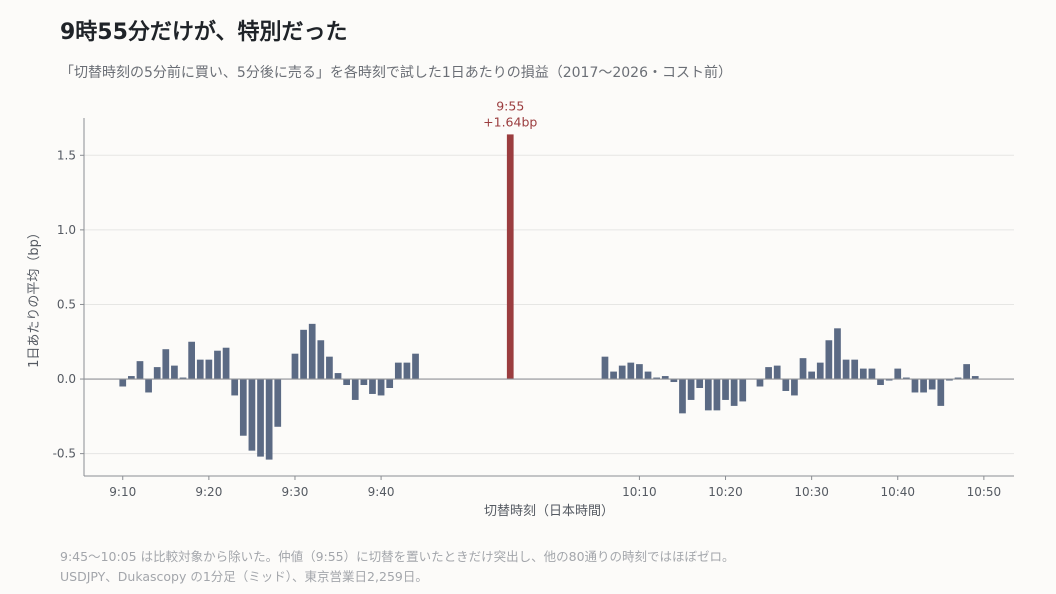 The width and height of the screenshot is (1056, 594). I want to click on annotation-time-label: 9:55, so click(510, 105).